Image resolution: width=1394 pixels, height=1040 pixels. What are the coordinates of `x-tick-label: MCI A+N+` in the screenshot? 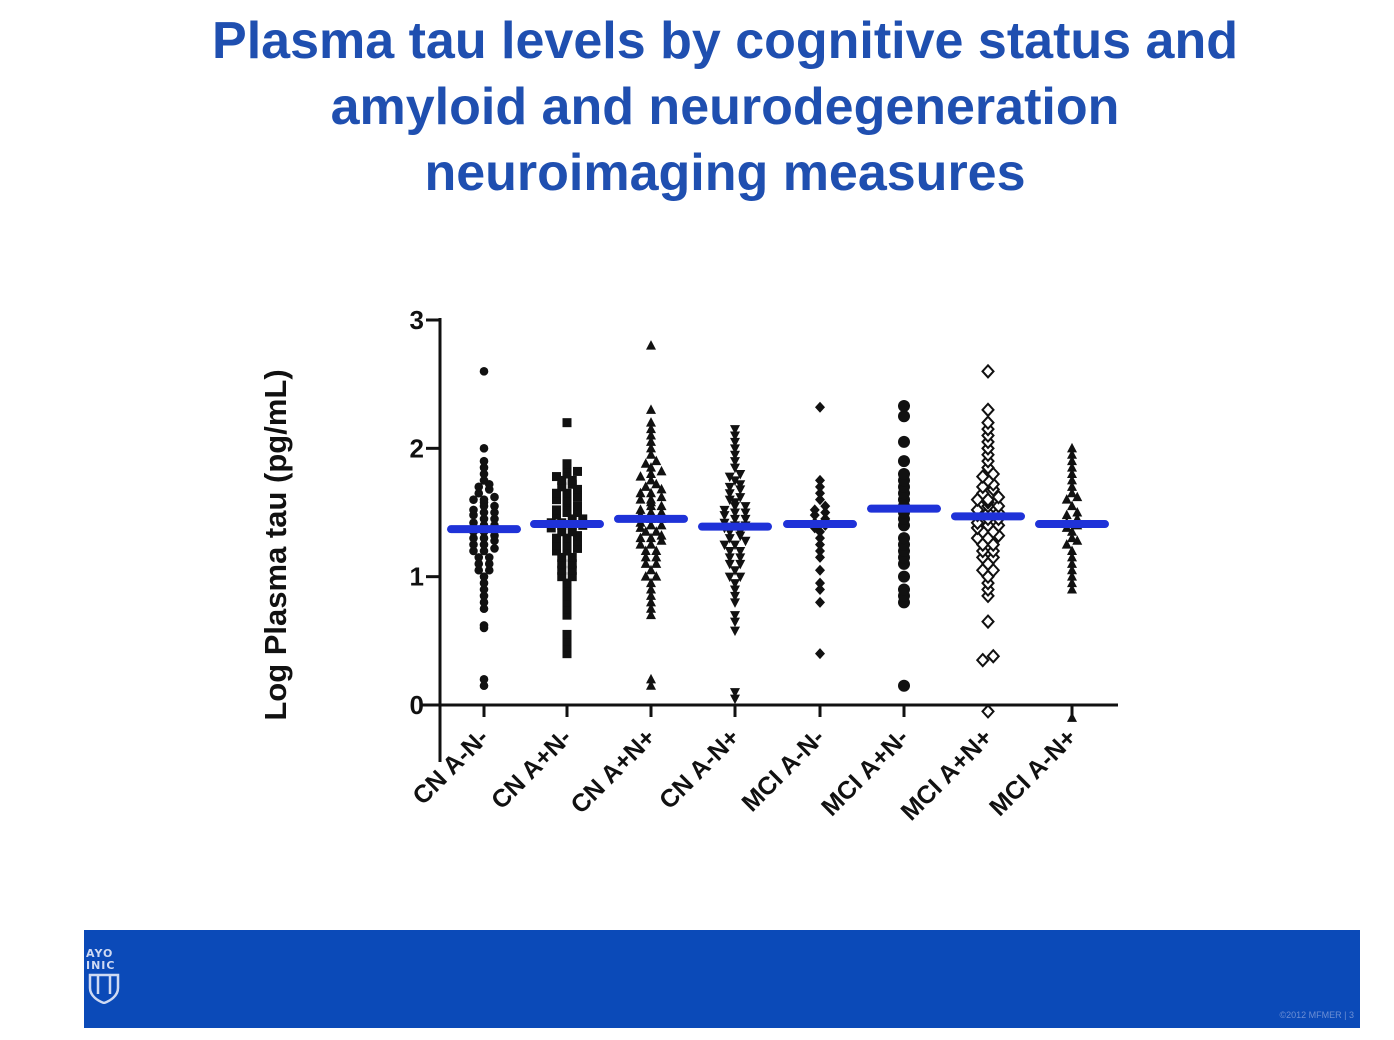 It's located at (947, 774).